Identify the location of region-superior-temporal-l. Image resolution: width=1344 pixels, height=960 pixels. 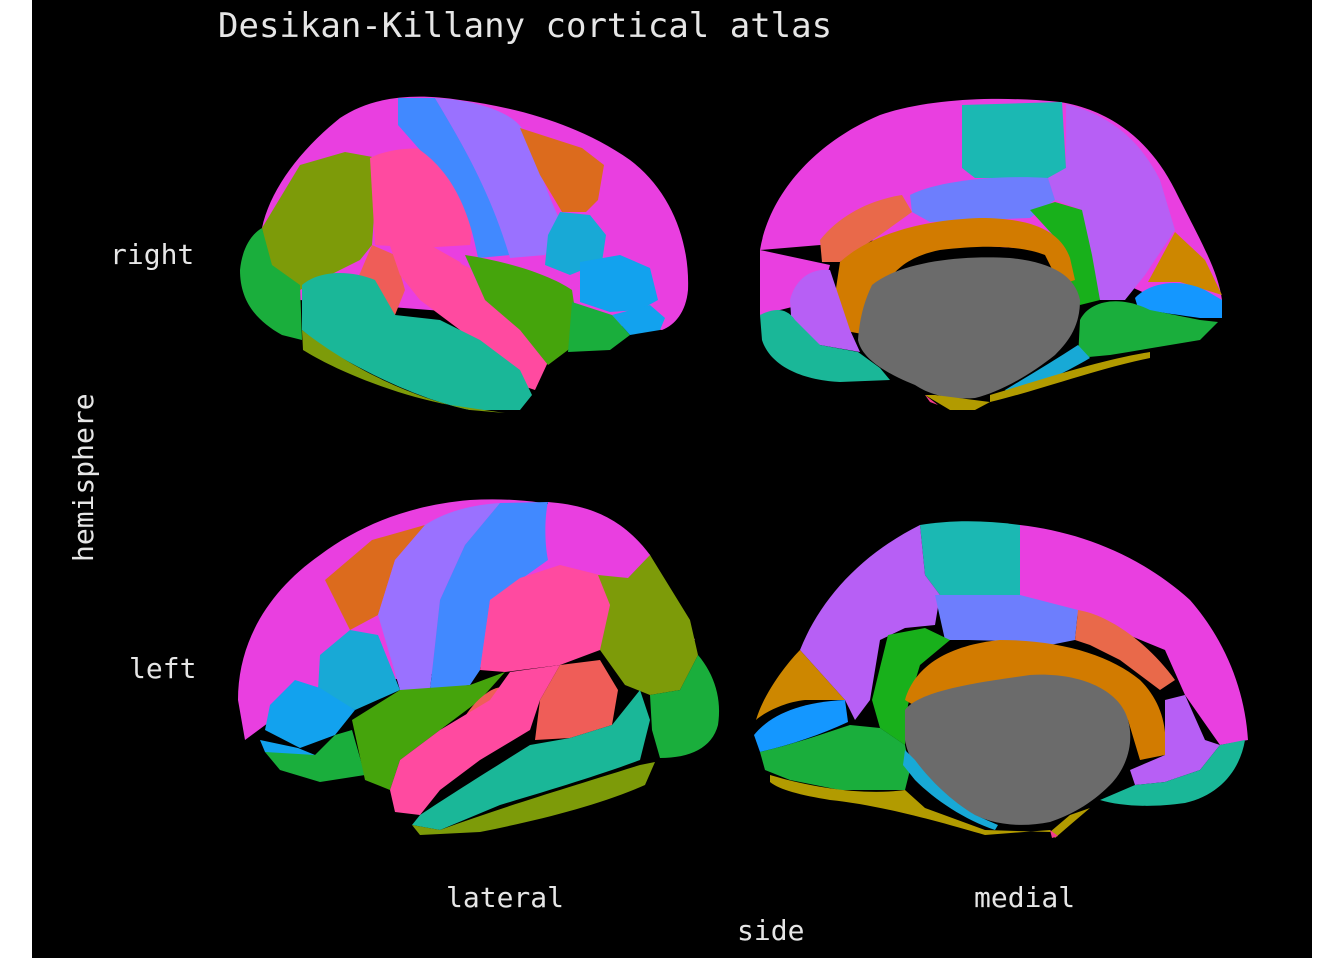
(531, 760).